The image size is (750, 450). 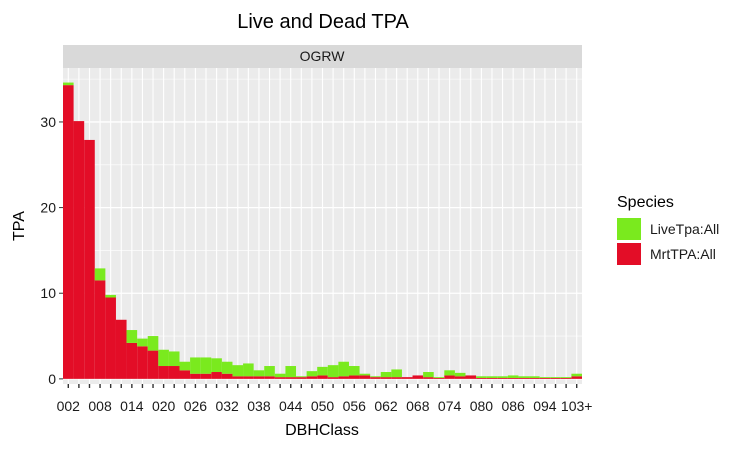 What do you see at coordinates (51, 250) in the screenshot?
I see `y-axis: 0 10 20 30` at bounding box center [51, 250].